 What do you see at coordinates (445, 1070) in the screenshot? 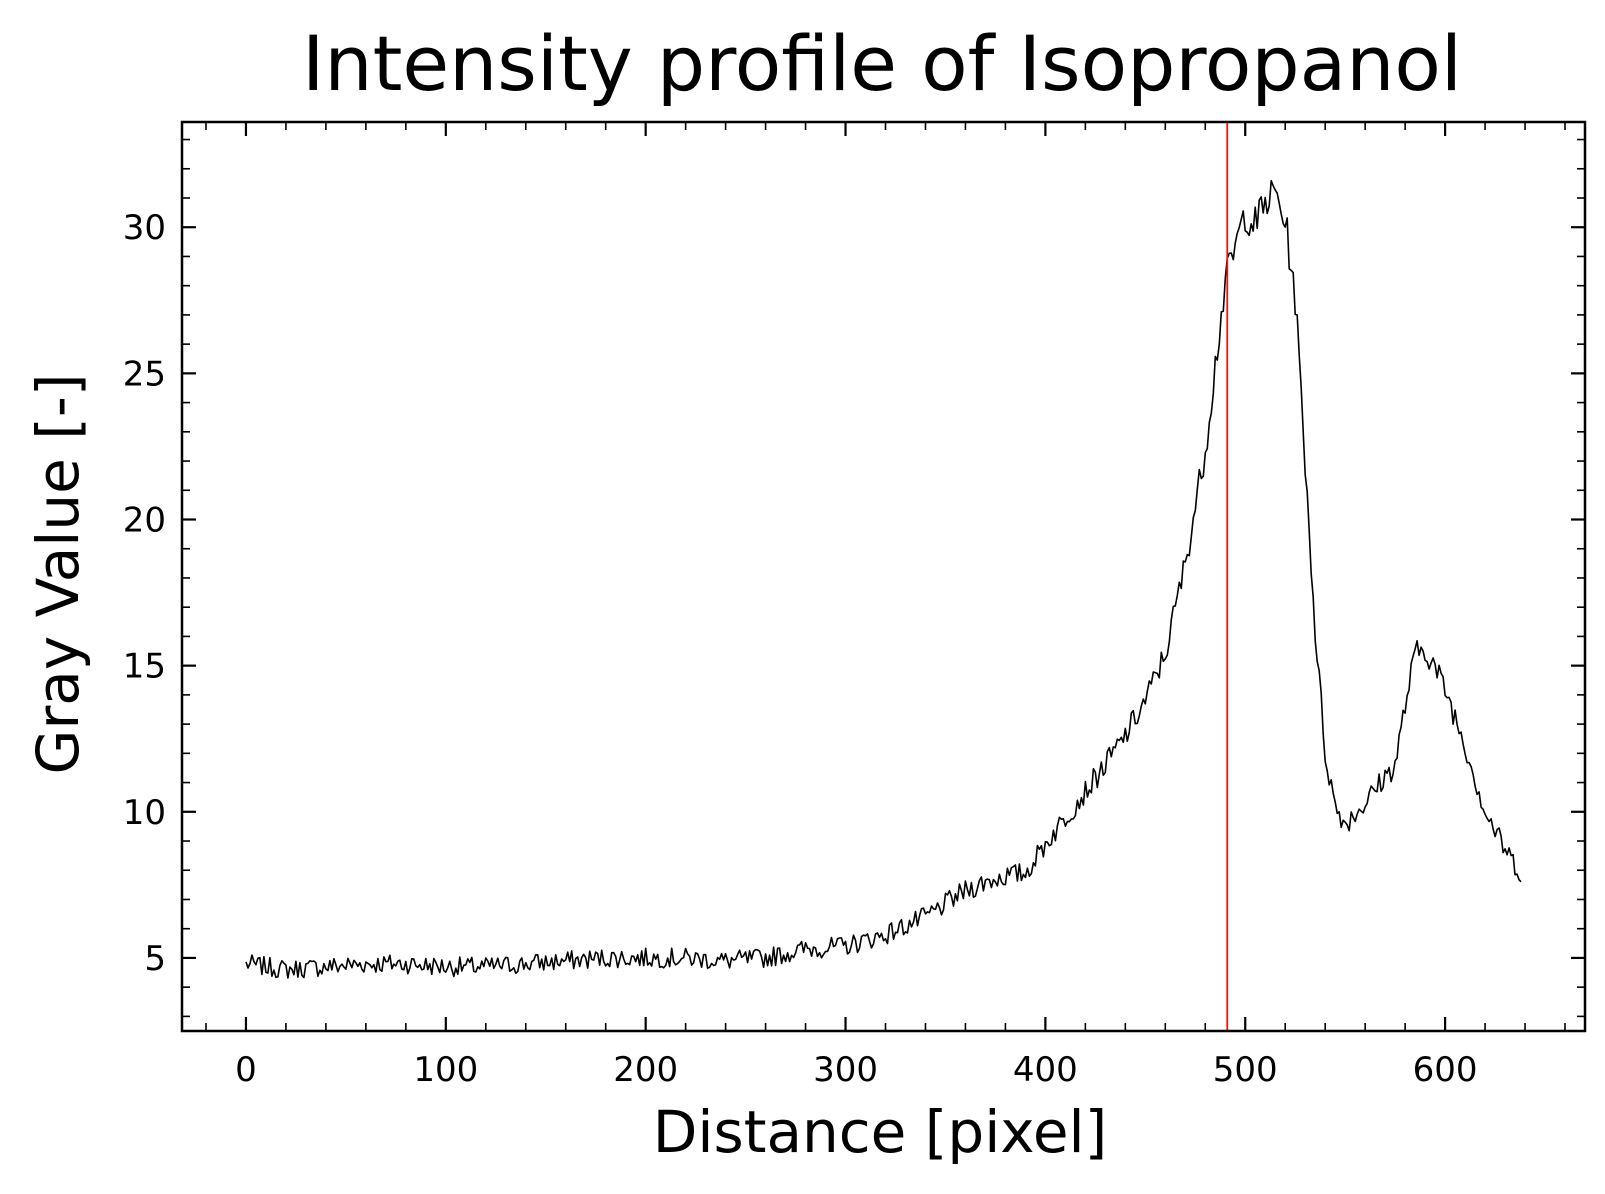
I see `x-tick-label: 100` at bounding box center [445, 1070].